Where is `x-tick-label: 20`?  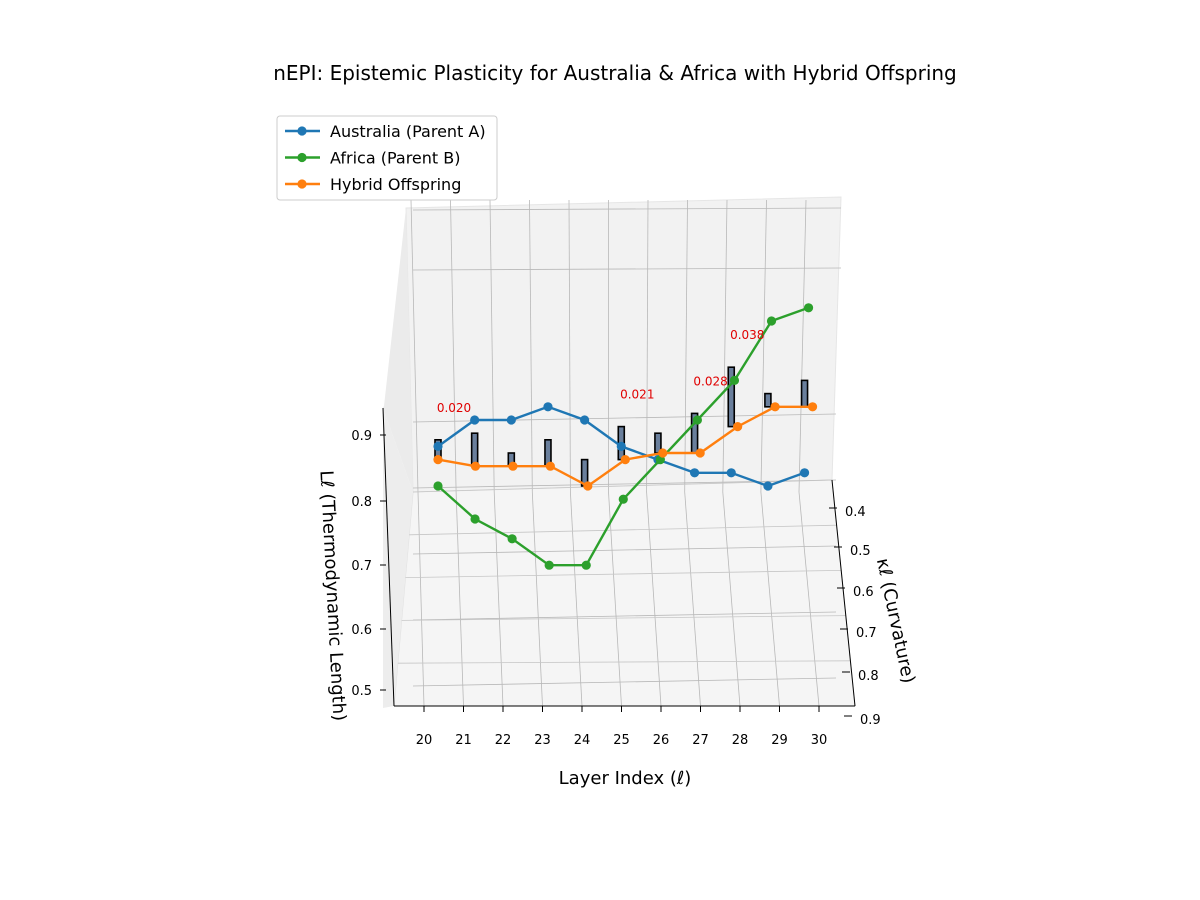 x-tick-label: 20 is located at coordinates (424, 740).